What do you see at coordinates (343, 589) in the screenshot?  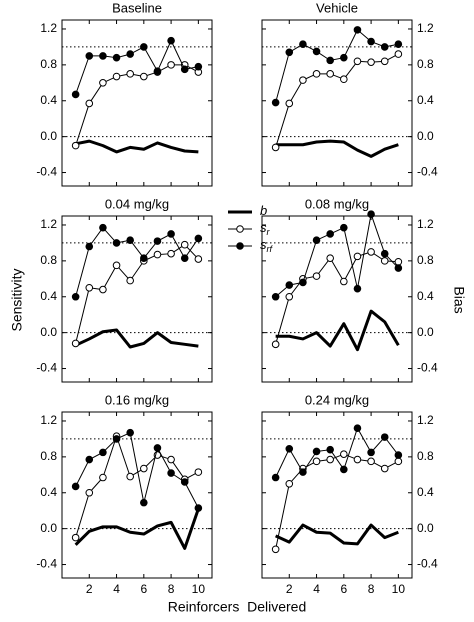 I see `x-tick-label: 6` at bounding box center [343, 589].